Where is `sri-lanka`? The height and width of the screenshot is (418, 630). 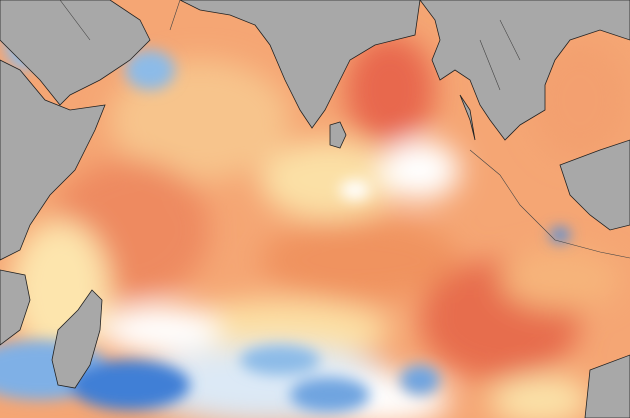 sri-lanka is located at coordinates (338, 135).